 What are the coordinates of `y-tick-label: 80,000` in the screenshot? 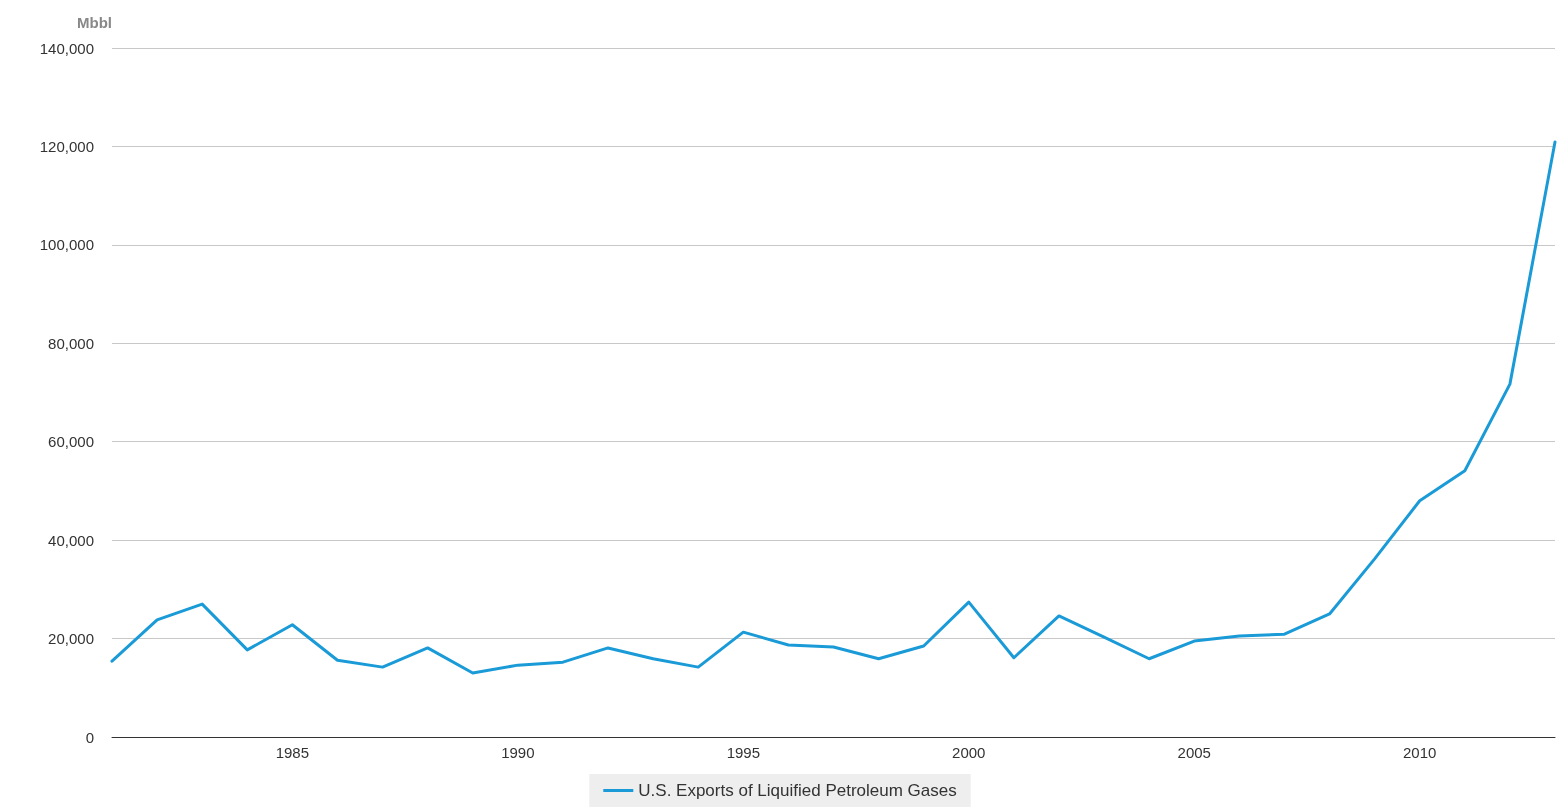 It's located at (71, 343).